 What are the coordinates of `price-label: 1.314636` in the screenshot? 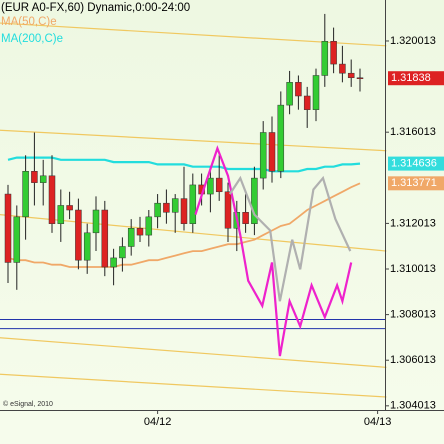 It's located at (414, 163).